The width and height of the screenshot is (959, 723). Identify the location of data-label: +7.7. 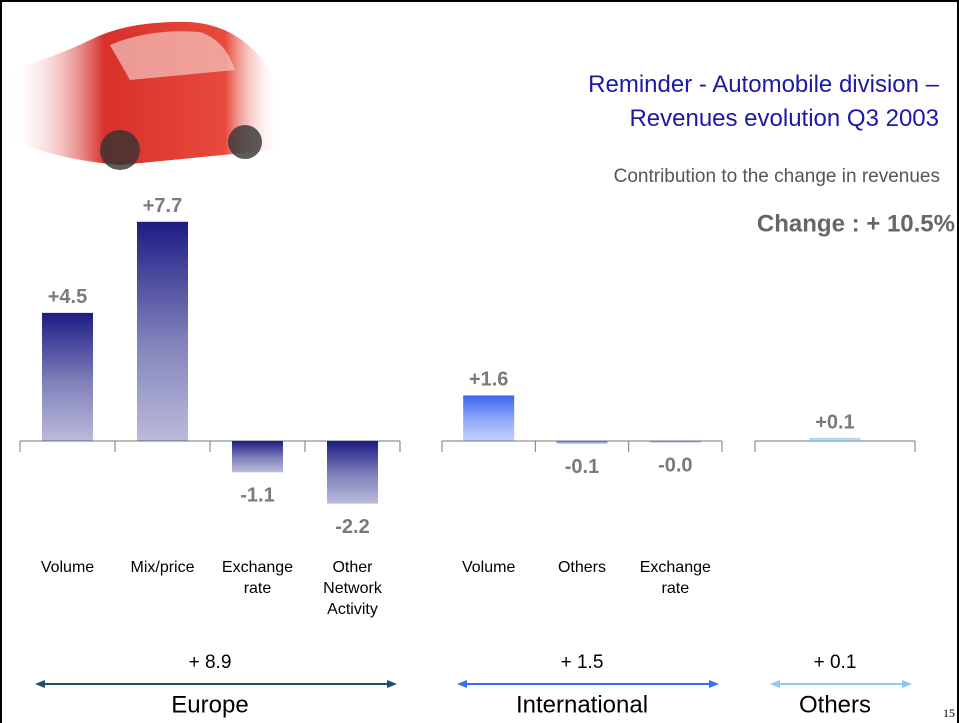
(162, 206).